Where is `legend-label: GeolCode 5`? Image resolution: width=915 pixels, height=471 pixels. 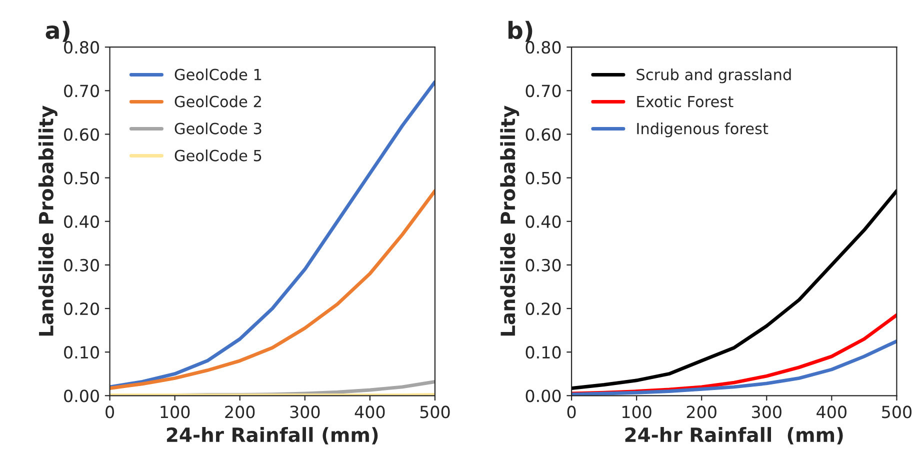
legend-label: GeolCode 5 is located at coordinates (218, 156).